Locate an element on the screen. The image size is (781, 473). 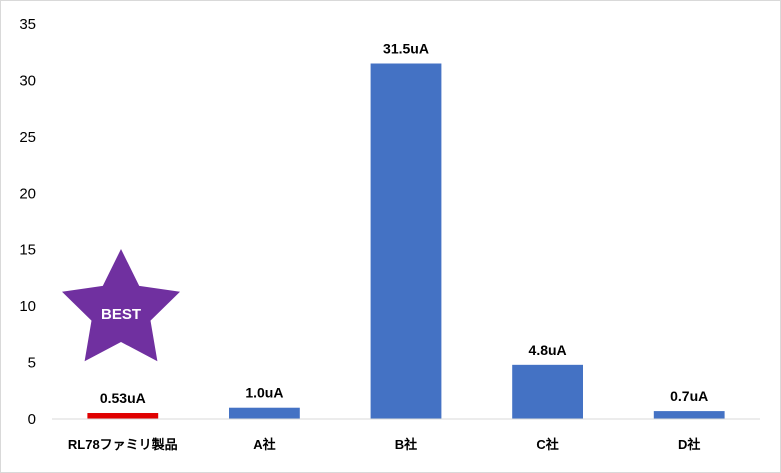
data-label: 4.8uA is located at coordinates (548, 350).